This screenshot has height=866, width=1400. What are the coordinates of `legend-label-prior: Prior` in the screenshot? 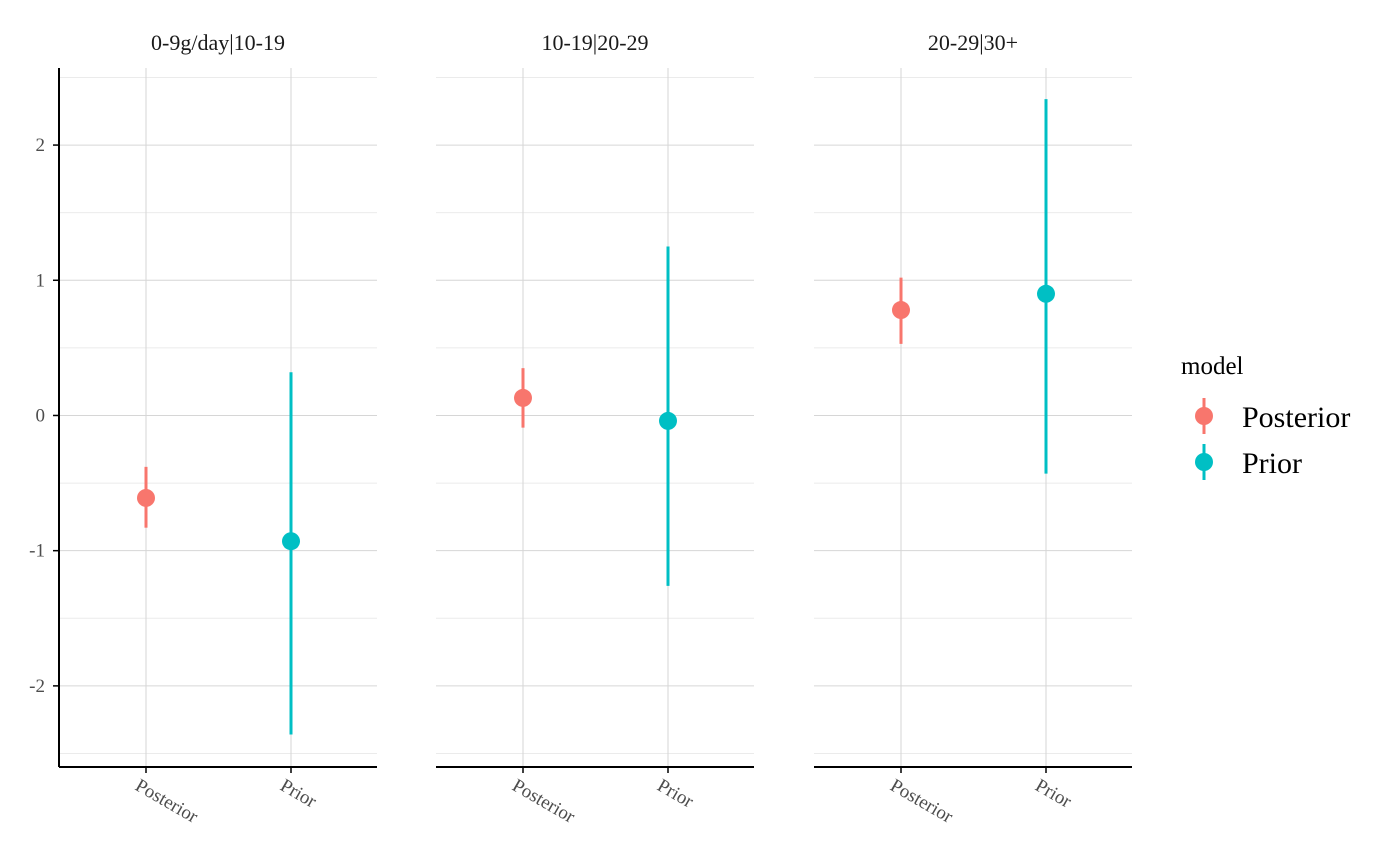 It's located at (1272, 463).